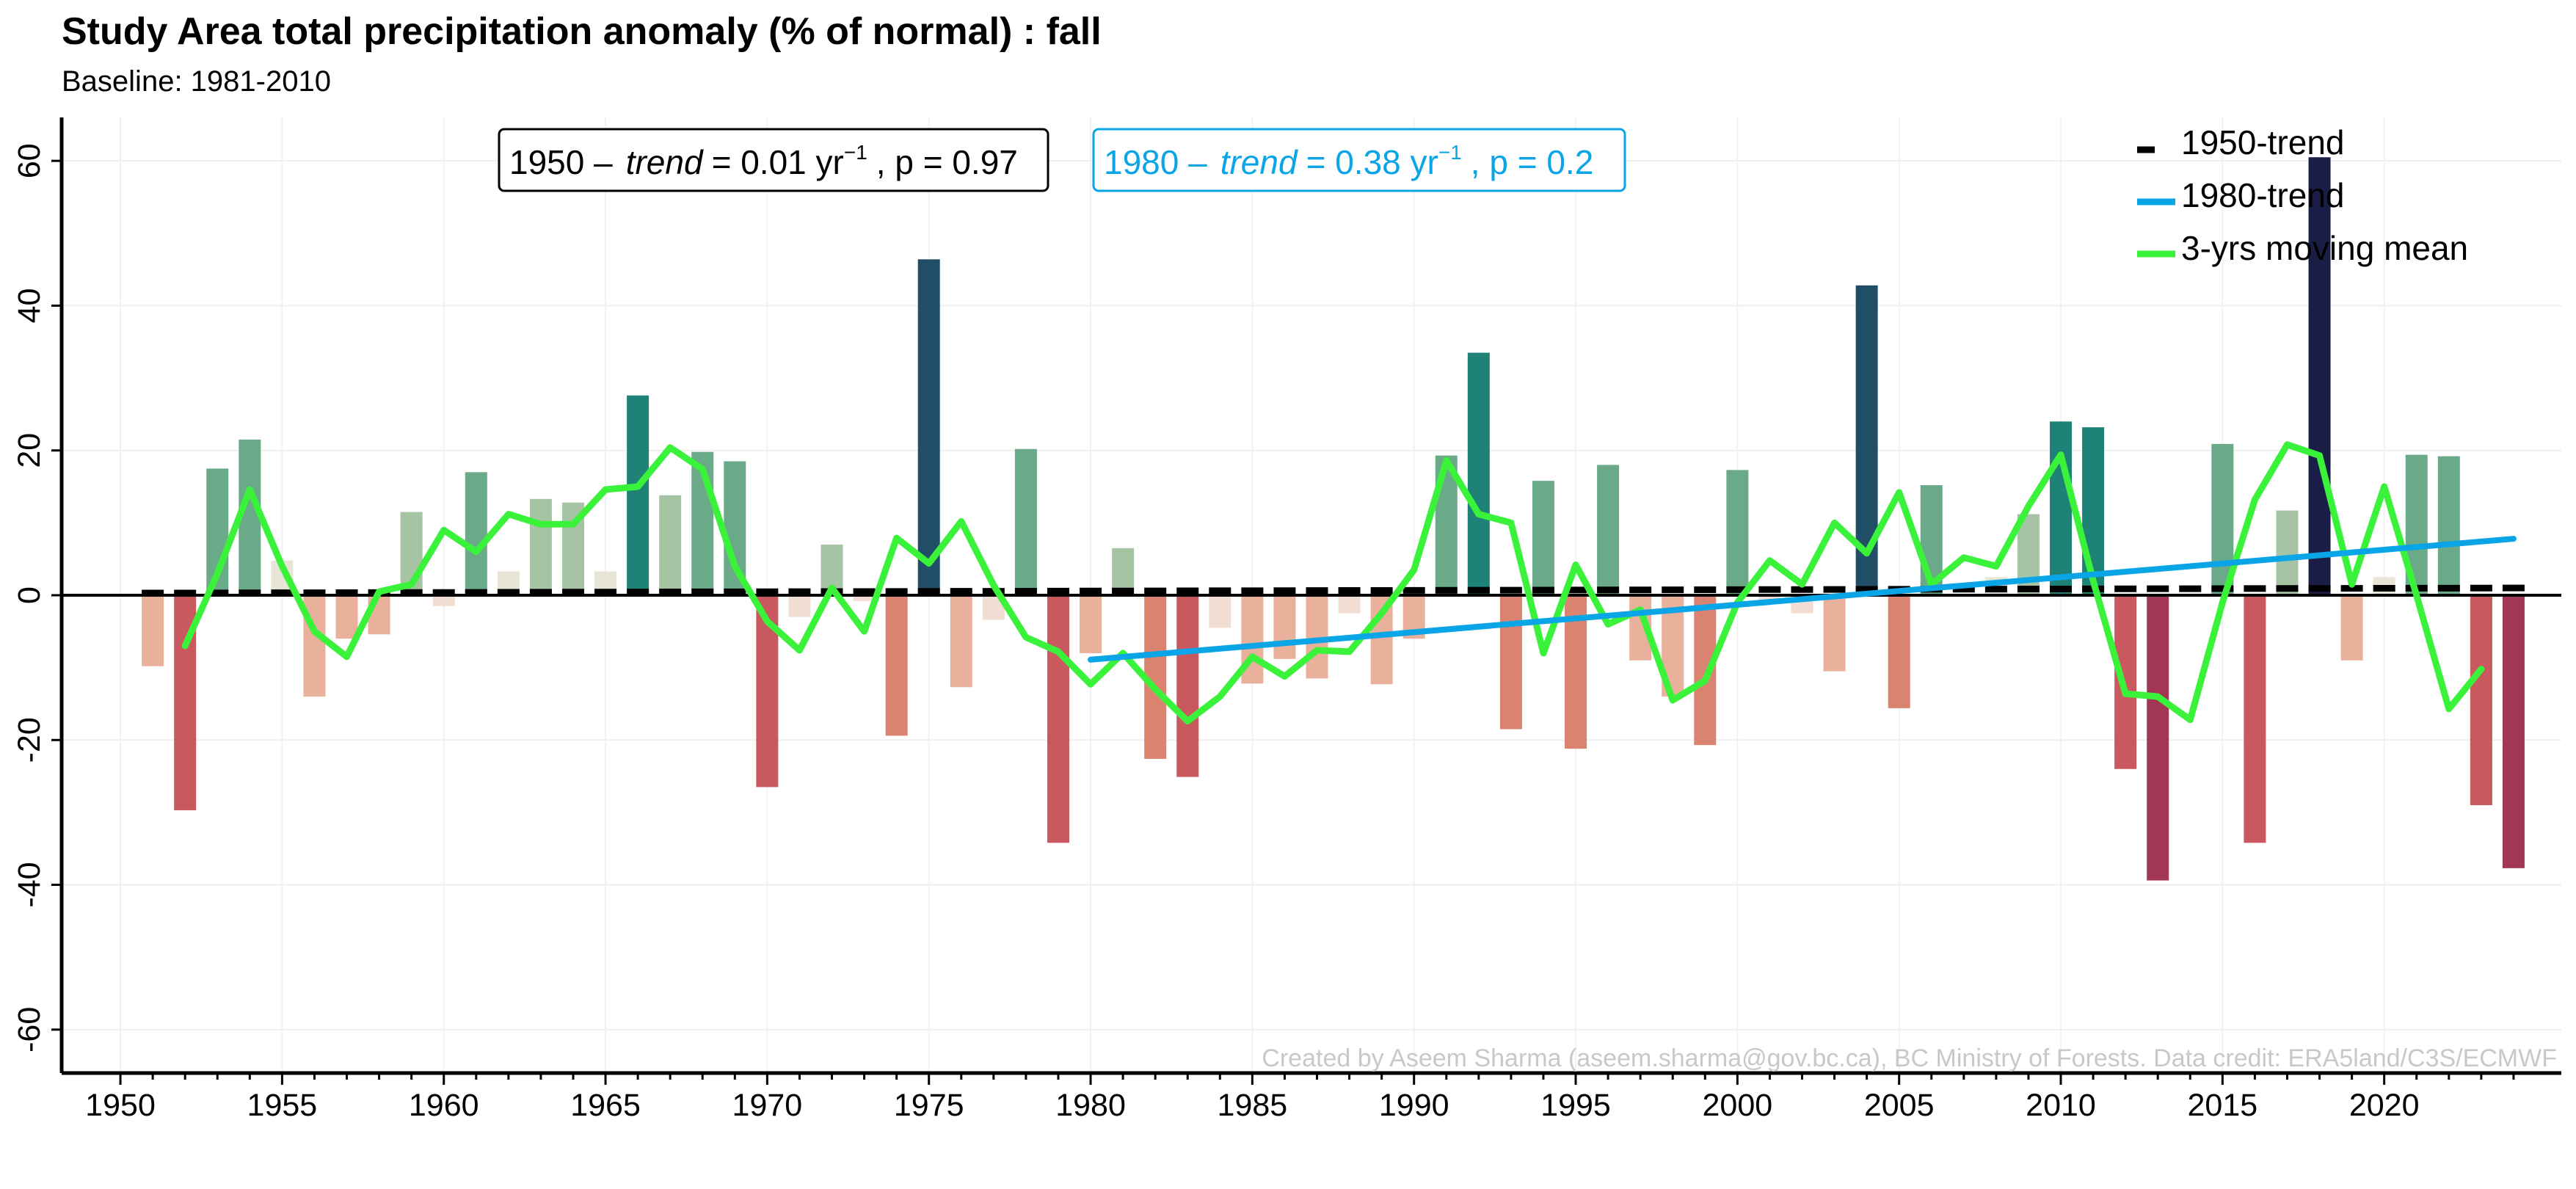  What do you see at coordinates (282, 1105) in the screenshot?
I see `x-tick-label: 1955` at bounding box center [282, 1105].